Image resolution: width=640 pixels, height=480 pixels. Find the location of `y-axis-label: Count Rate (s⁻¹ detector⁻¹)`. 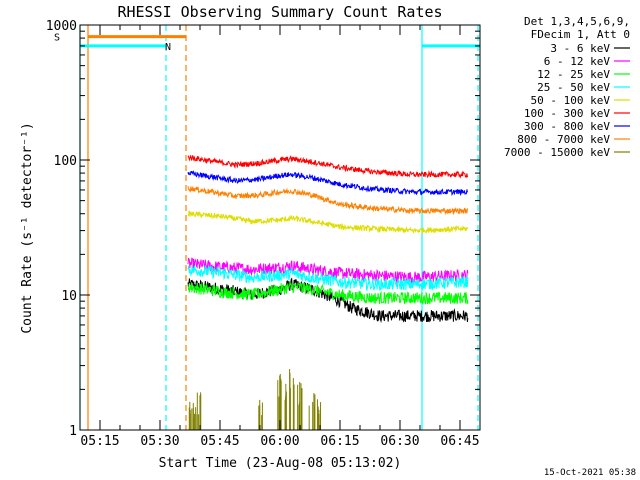

y-axis-label: Count Rate (s⁻¹ detector⁻¹) is located at coordinates (27, 227).